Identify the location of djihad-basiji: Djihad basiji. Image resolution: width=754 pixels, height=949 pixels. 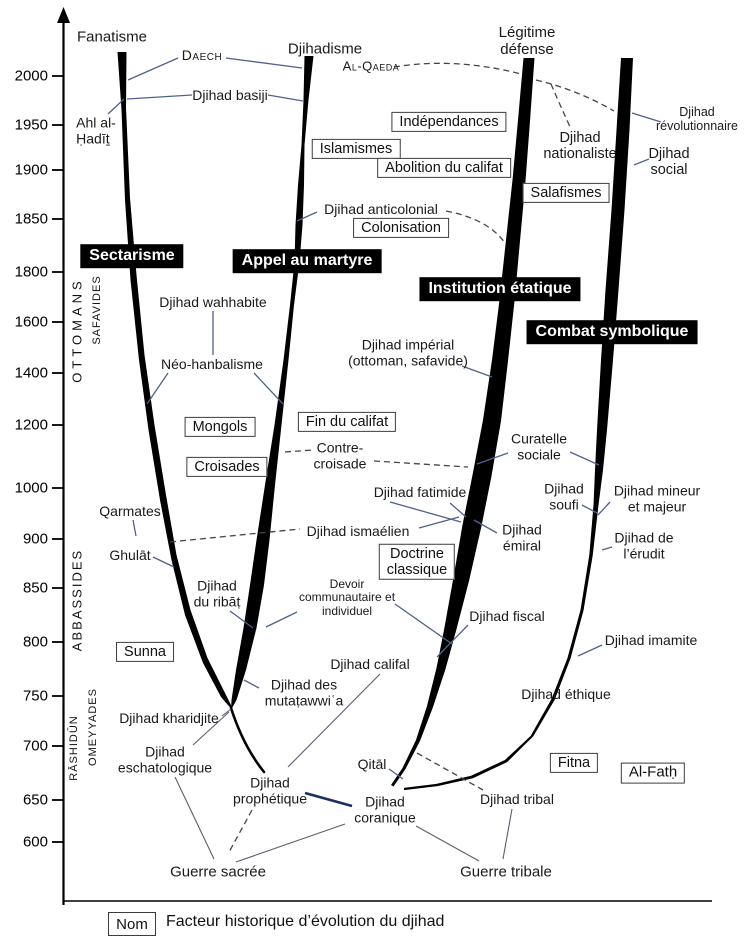
(230, 95).